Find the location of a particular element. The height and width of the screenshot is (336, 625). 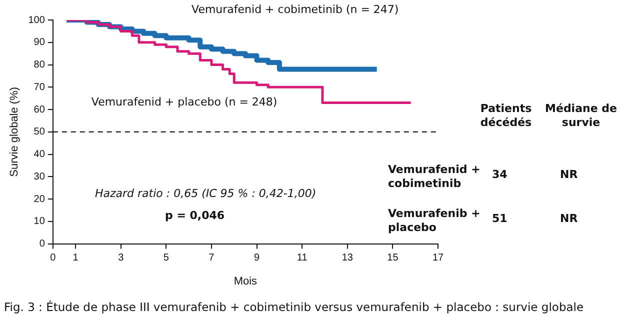

y-tick-label: 20 is located at coordinates (40, 199).